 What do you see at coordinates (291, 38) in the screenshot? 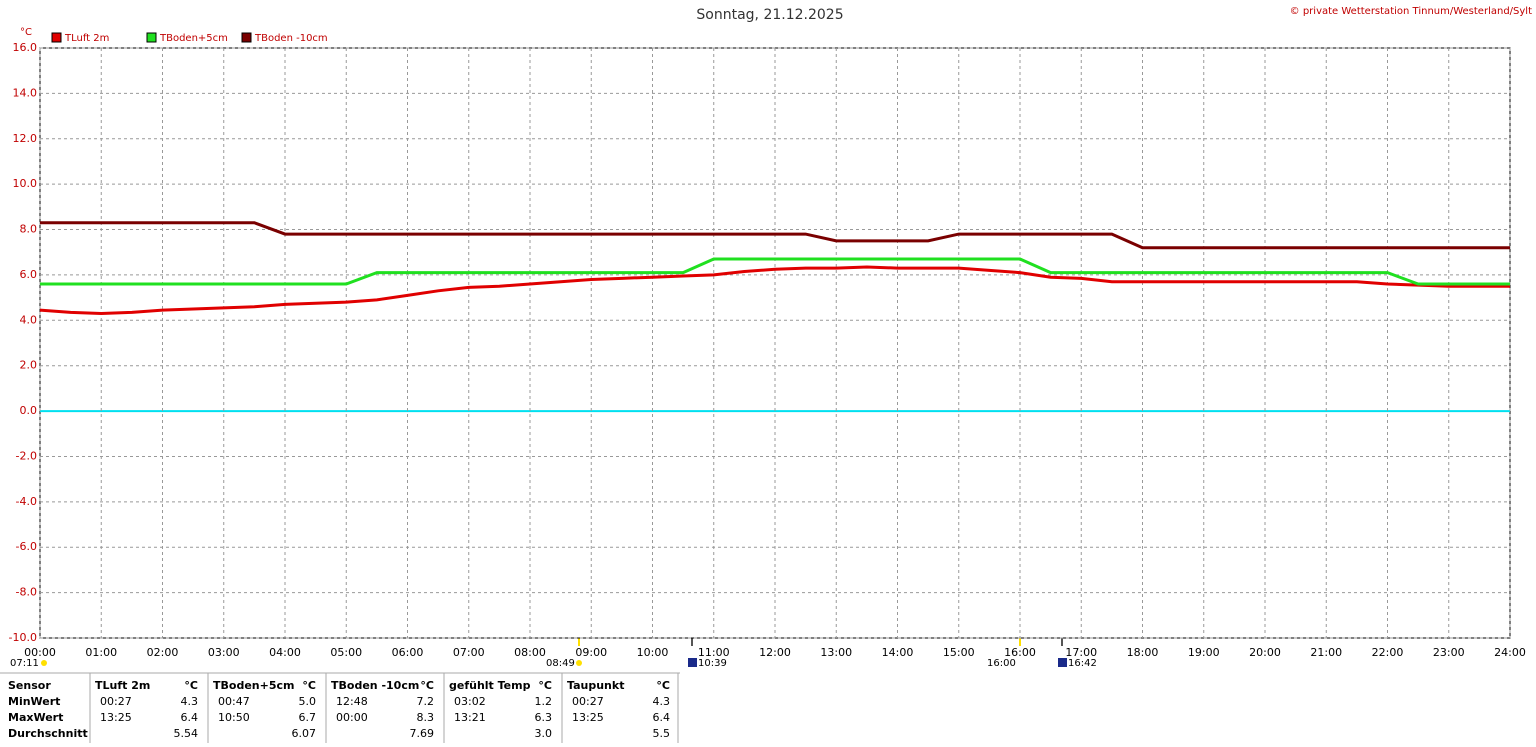
I see `legend-label: TBoden -10cm` at bounding box center [291, 38].